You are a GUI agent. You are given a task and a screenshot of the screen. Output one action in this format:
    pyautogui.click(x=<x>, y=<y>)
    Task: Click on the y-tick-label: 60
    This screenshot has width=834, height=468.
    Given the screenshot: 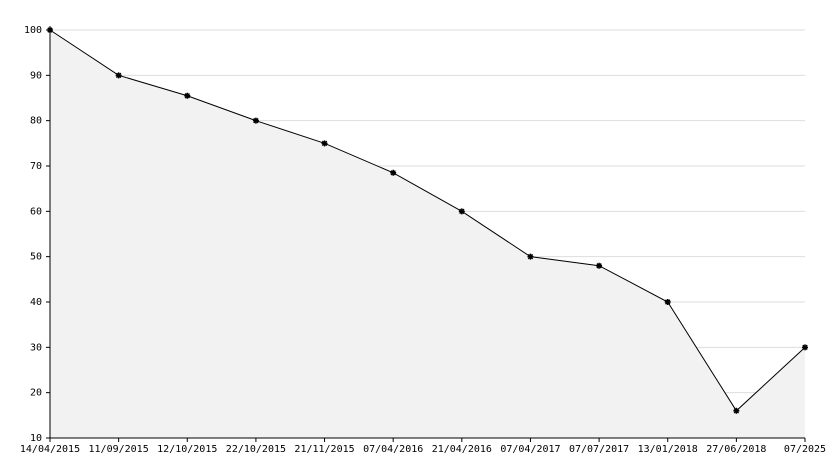 What is the action you would take?
    pyautogui.click(x=36, y=211)
    